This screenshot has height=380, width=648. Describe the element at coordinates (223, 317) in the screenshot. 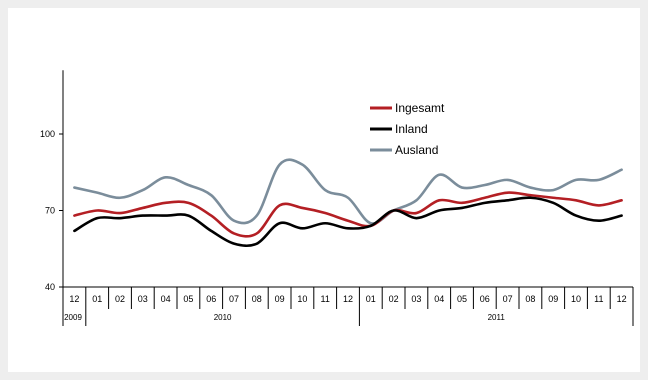

I see `year-label: 2010` at that location.